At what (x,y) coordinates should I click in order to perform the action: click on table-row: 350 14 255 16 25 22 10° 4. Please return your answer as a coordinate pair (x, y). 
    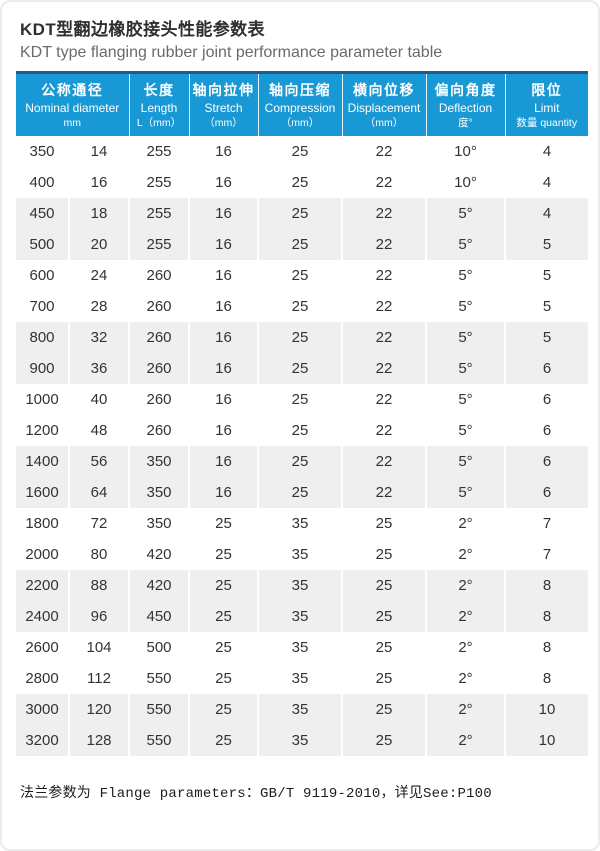
    Looking at the image, I should click on (302, 152).